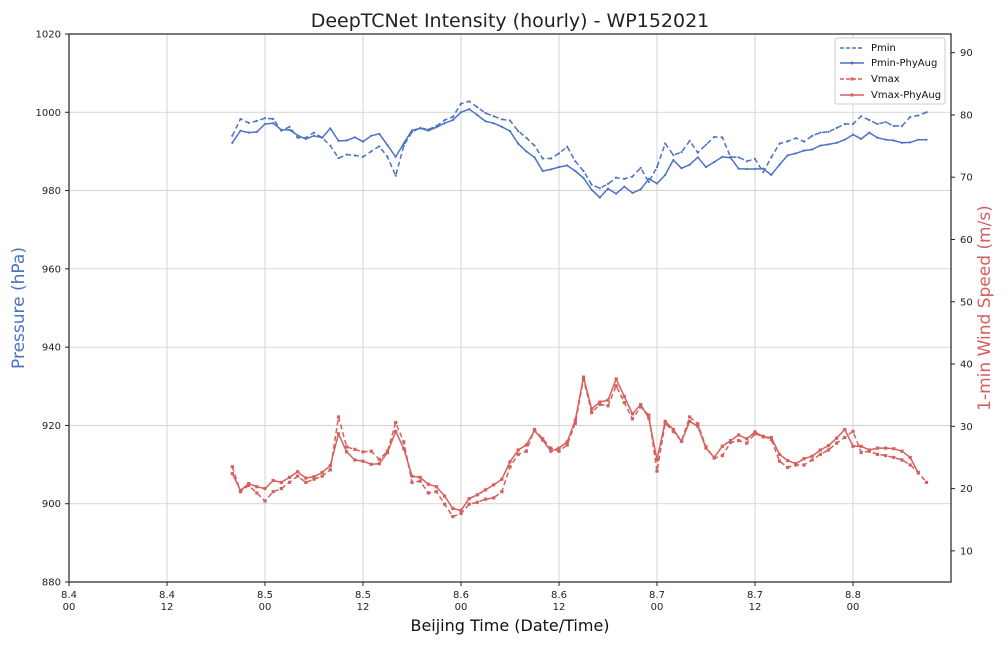 The image size is (1008, 648). Describe the element at coordinates (885, 79) in the screenshot. I see `legend-label-vmax: Vmax` at that location.